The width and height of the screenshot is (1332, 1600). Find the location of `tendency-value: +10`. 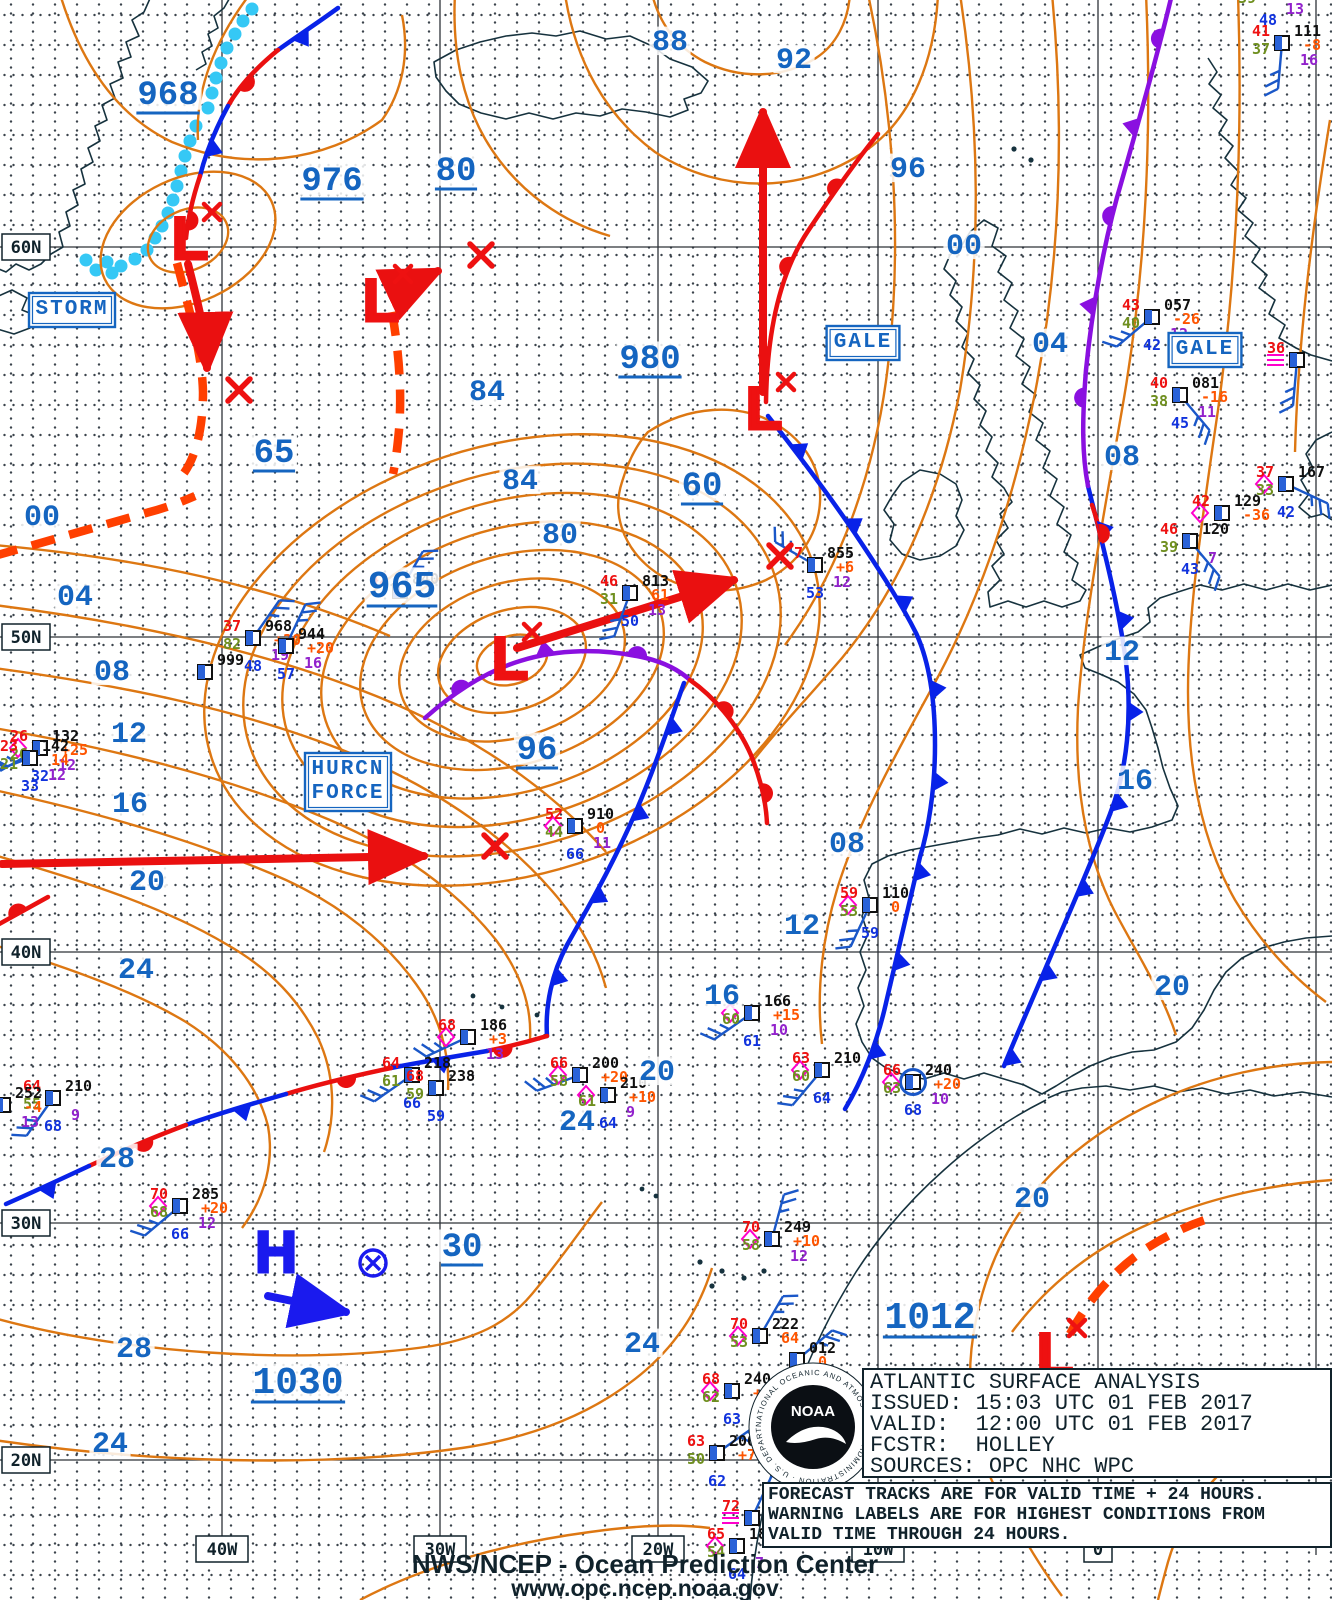

tendency-value: +10 is located at coordinates (642, 1097).